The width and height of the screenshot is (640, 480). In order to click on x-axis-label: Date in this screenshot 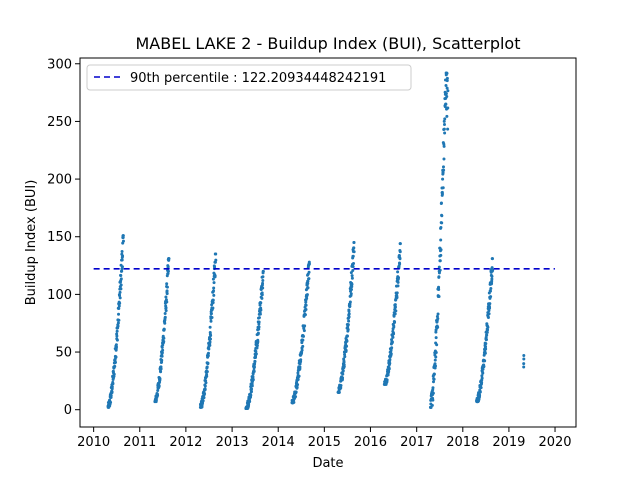, I will do `click(327, 463)`.